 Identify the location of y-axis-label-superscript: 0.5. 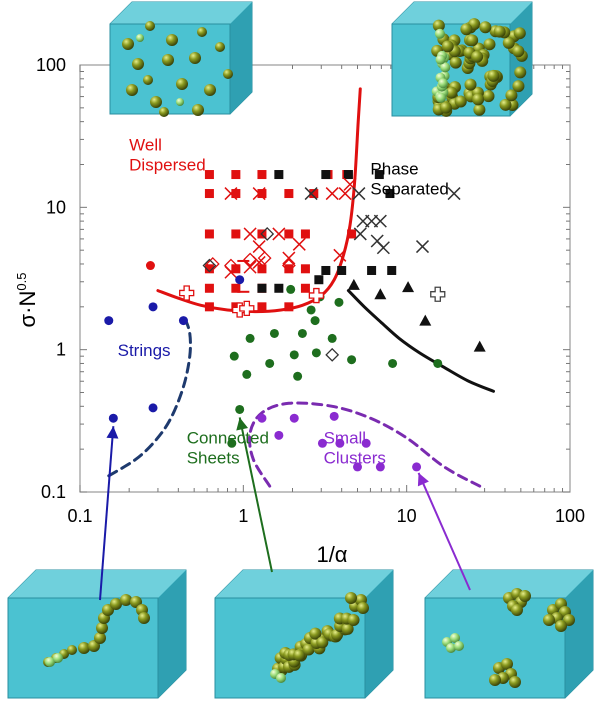
(21, 282).